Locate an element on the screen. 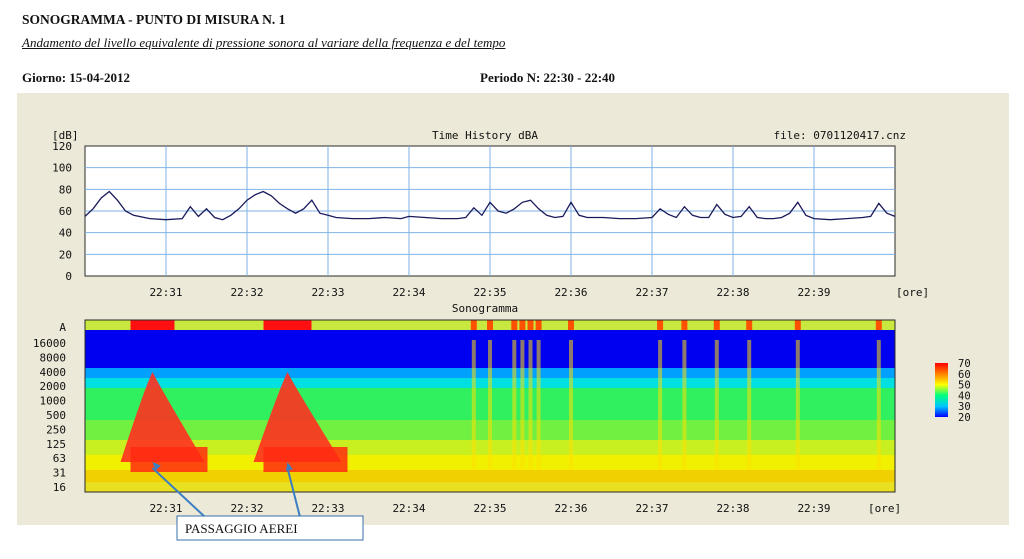 Image resolution: width=1024 pixels, height=559 pixels. time-history-x-tick: 22:34 is located at coordinates (408, 292).